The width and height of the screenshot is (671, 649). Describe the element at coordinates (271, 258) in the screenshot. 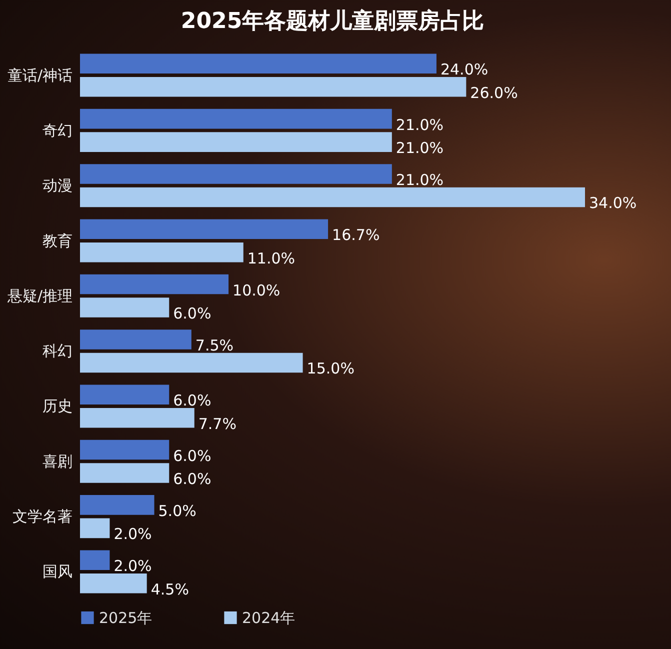

I see `data-label: 11.0%` at that location.